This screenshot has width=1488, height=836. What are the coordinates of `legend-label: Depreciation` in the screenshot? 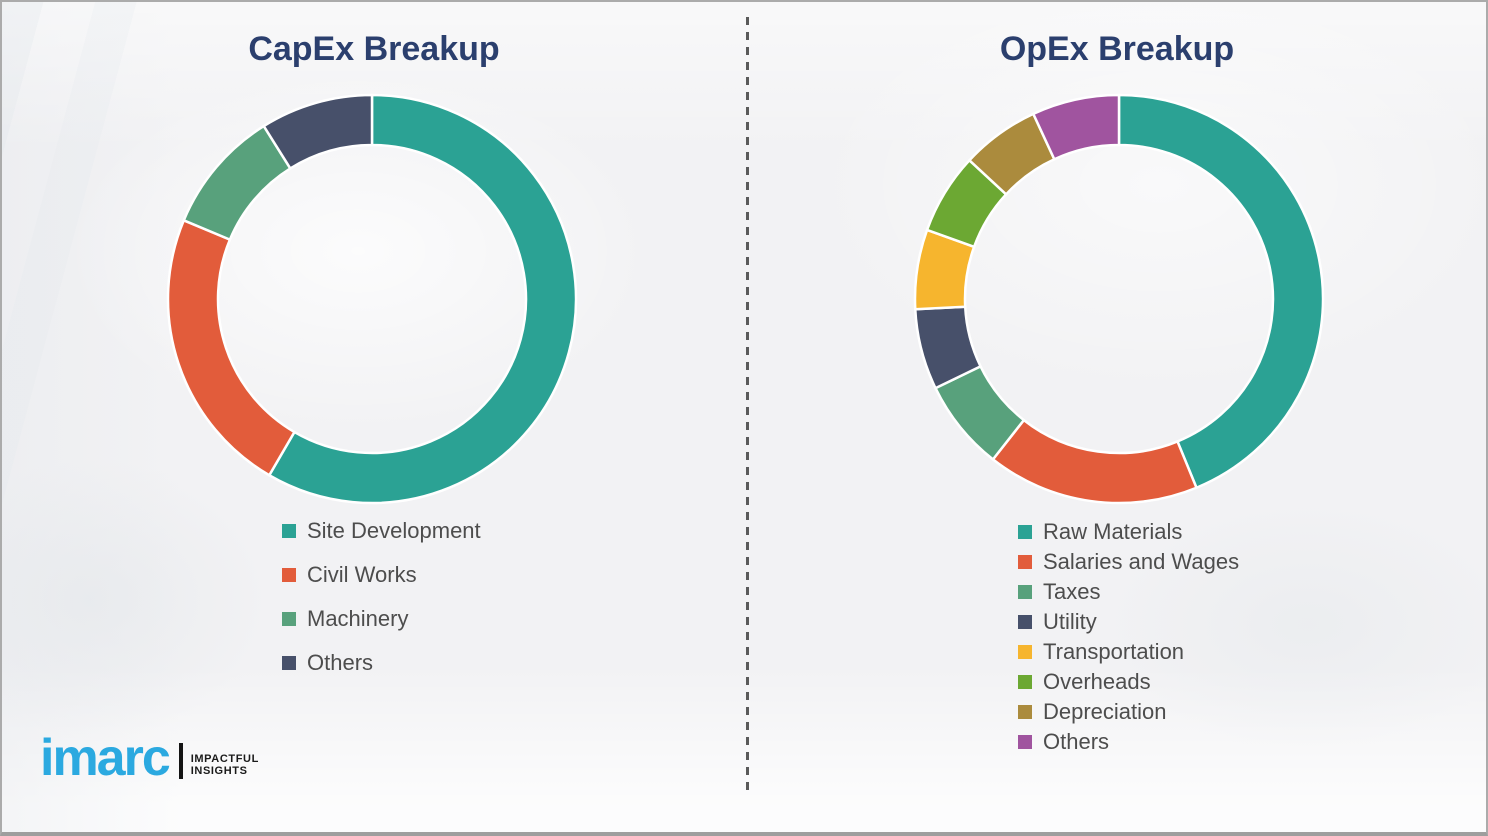 It's located at (1105, 711).